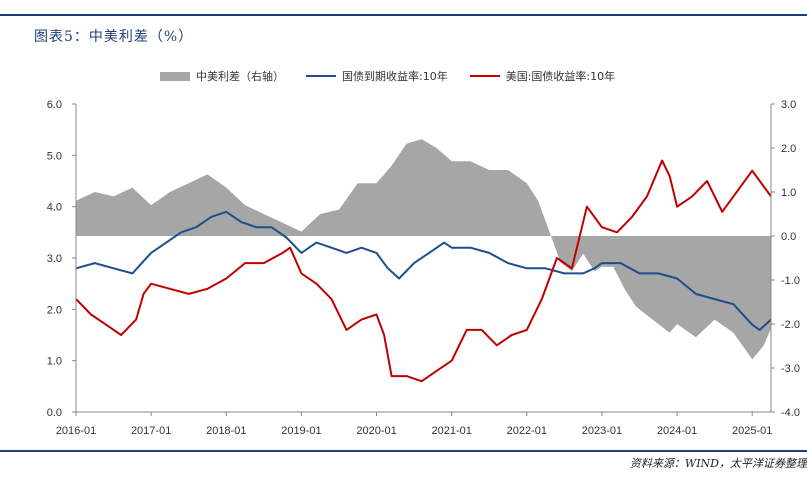 Image resolution: width=807 pixels, height=478 pixels. Describe the element at coordinates (54, 362) in the screenshot. I see `left-tick-label: 1.0` at that location.